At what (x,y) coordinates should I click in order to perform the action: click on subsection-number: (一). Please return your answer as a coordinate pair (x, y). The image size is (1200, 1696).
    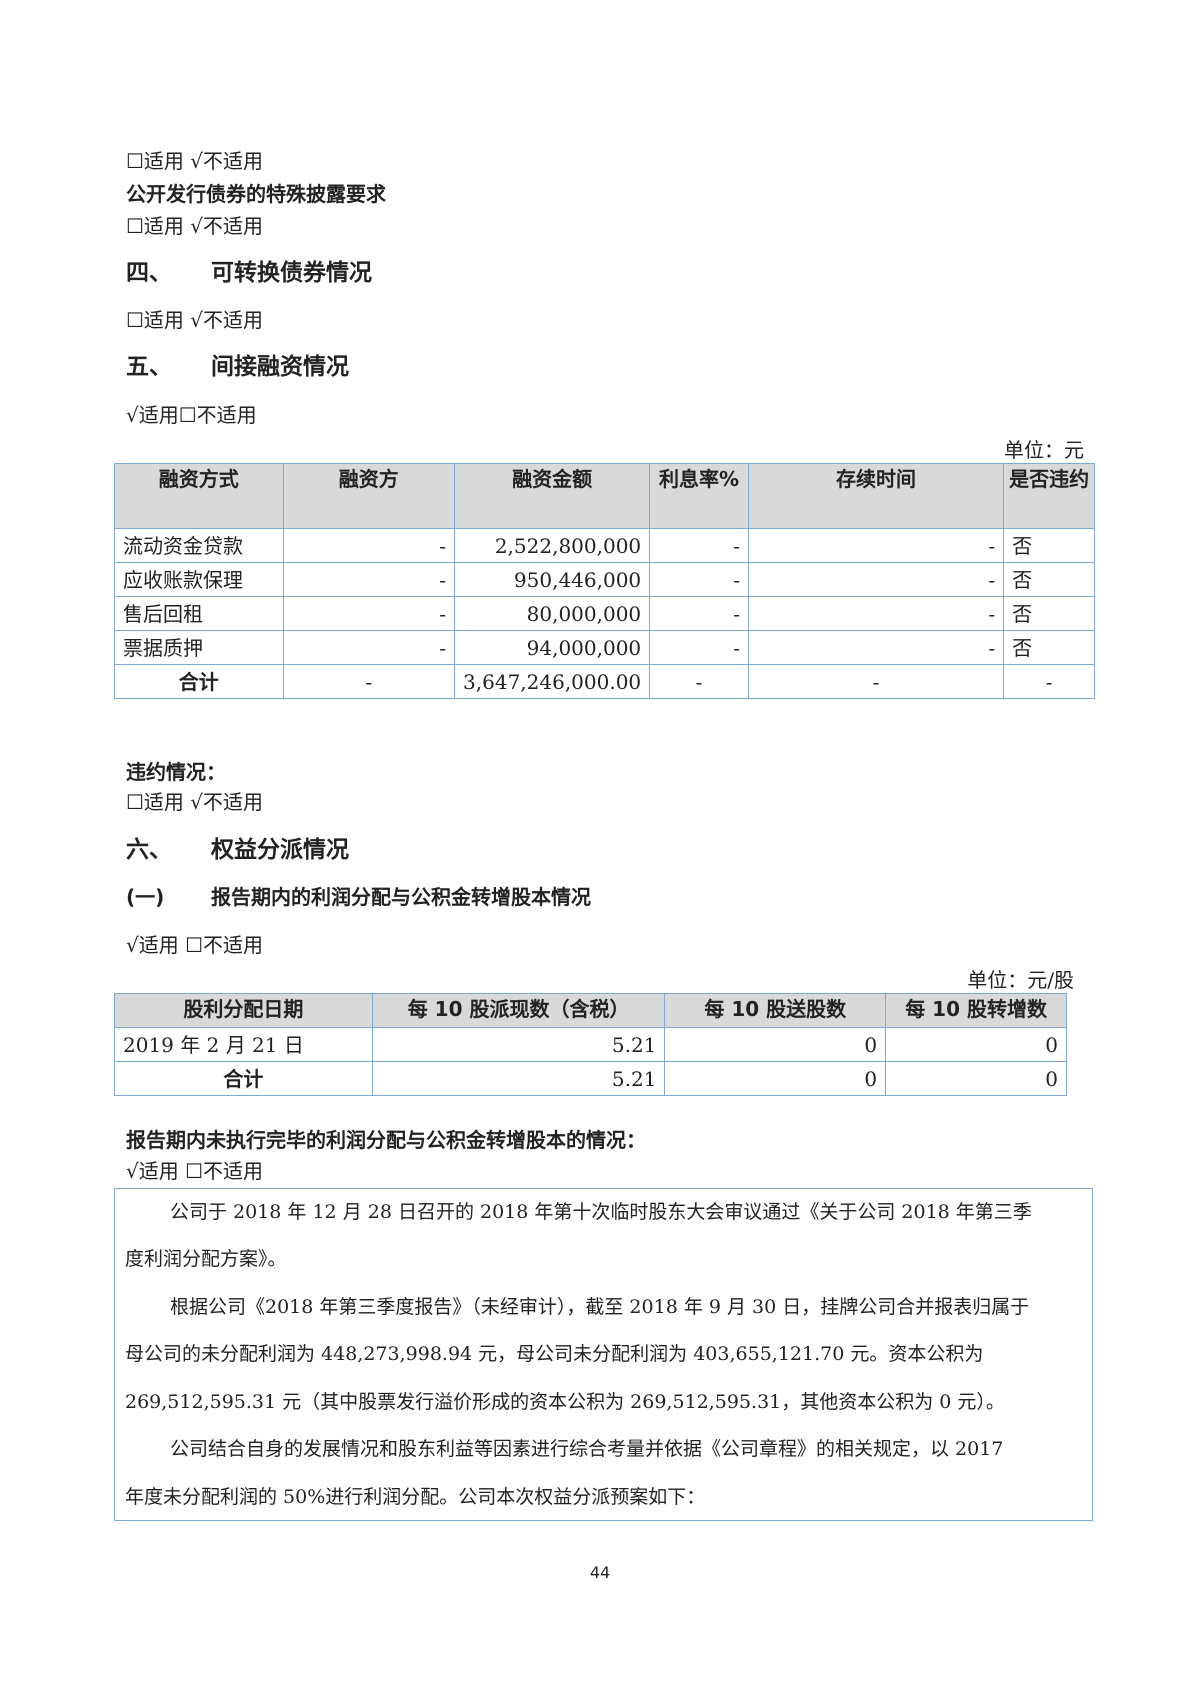
    Looking at the image, I should click on (145, 897).